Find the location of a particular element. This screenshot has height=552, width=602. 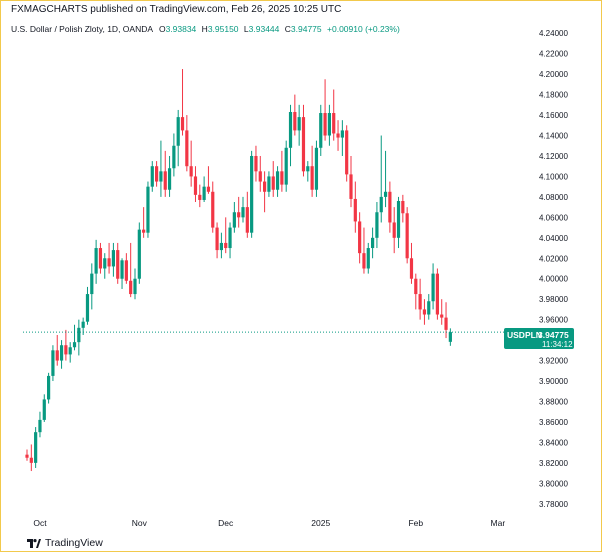

x-tick-label: Feb is located at coordinates (415, 523).